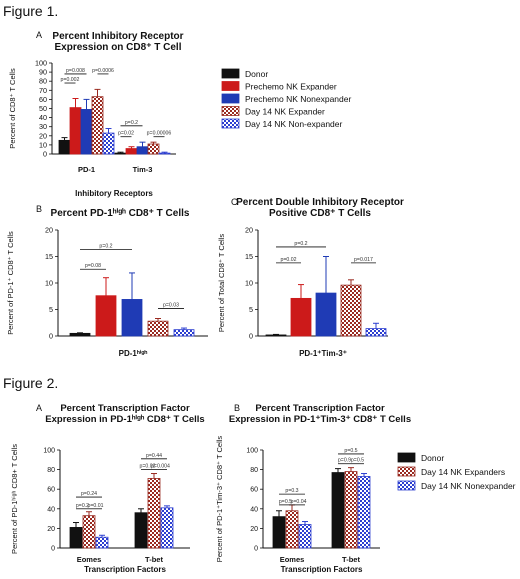 The width and height of the screenshot is (520, 579). I want to click on y-tick-label: 70, so click(43, 90).